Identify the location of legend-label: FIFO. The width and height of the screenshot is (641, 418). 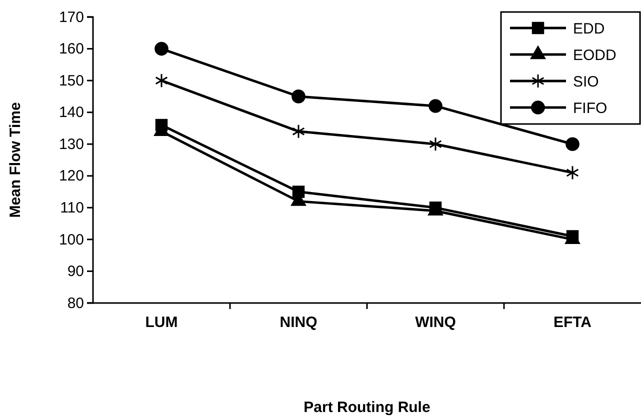
(590, 108).